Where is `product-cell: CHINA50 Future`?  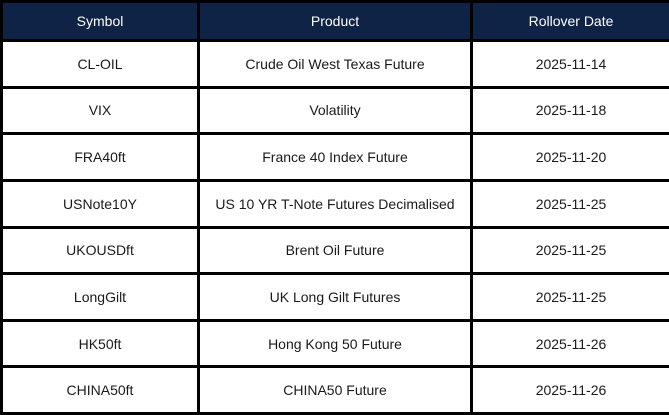 product-cell: CHINA50 Future is located at coordinates (335, 390).